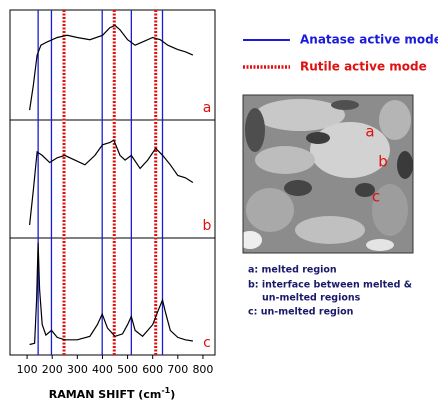 Image resolution: width=438 pixels, height=405 pixels. What do you see at coordinates (102, 369) in the screenshot?
I see `x-tick-label: 400` at bounding box center [102, 369].